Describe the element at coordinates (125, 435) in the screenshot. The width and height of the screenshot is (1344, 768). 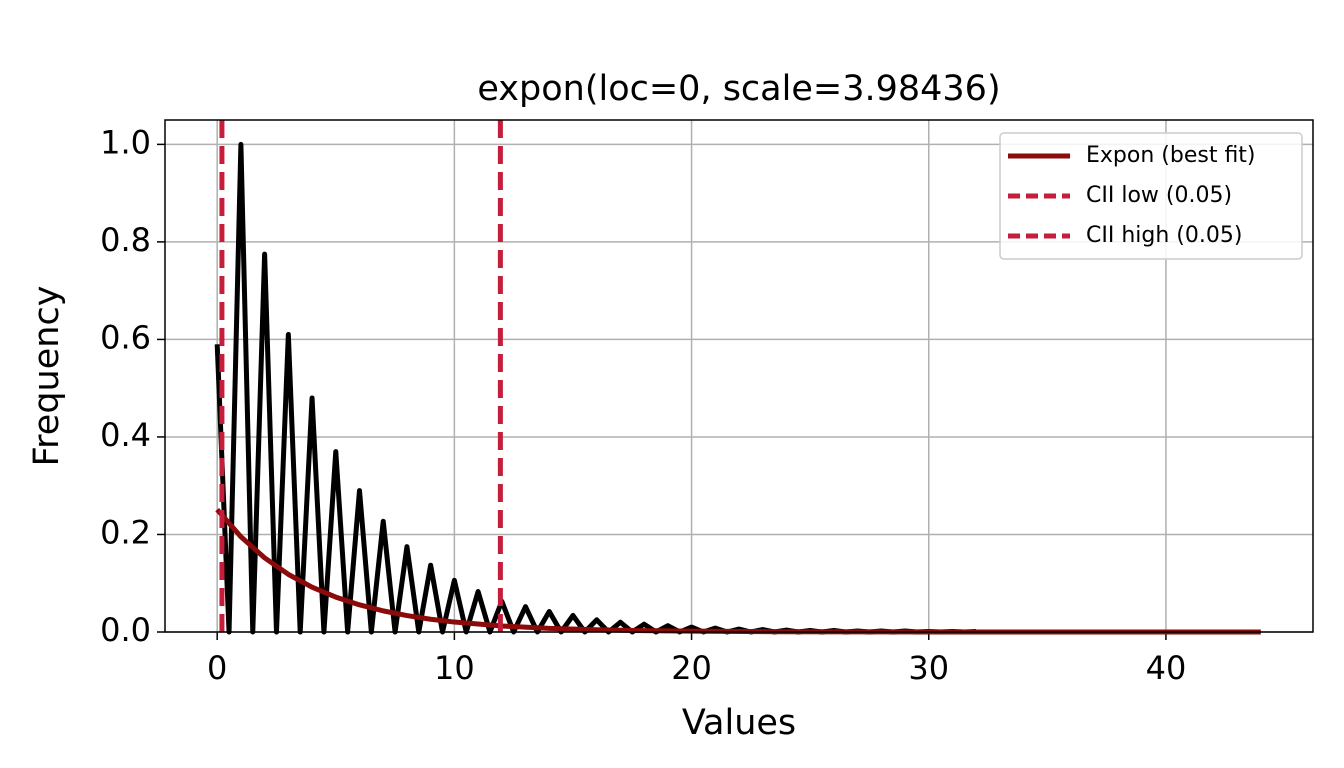
I see `y-tick-label: 0.4` at that location.